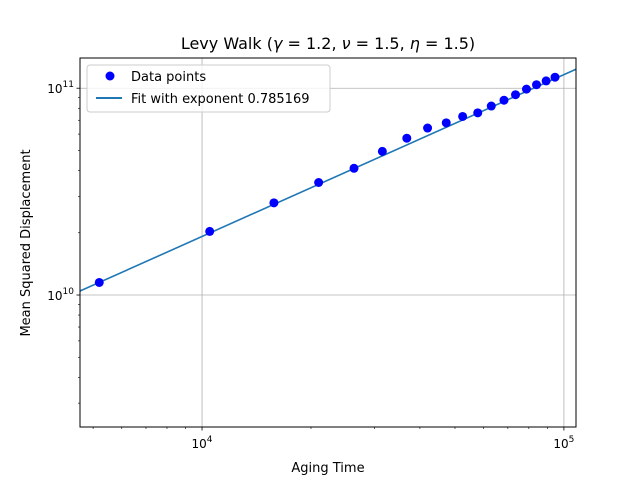  Describe the element at coordinates (202, 443) in the screenshot. I see `x-tick-label: 10⁴` at that location.